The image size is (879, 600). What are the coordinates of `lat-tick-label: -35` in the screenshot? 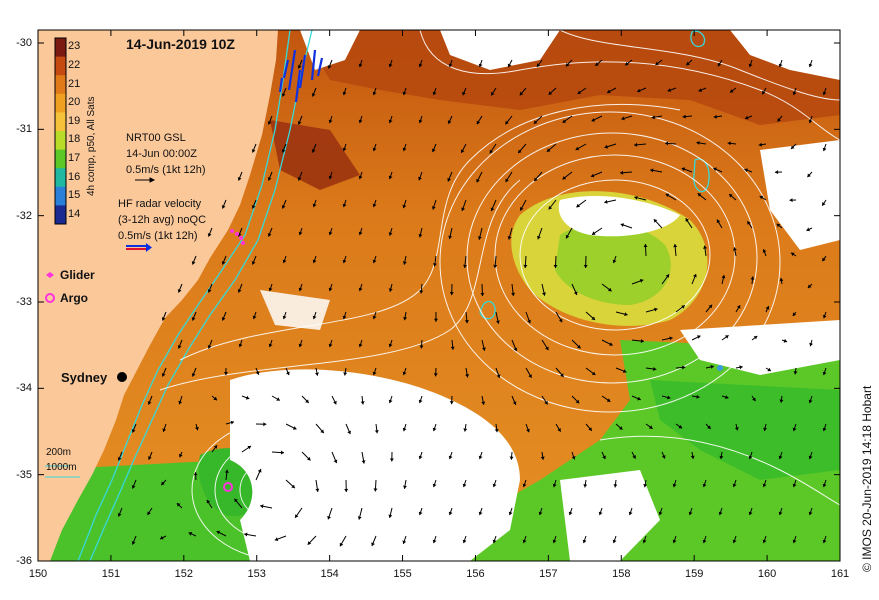 It's located at (24, 474).